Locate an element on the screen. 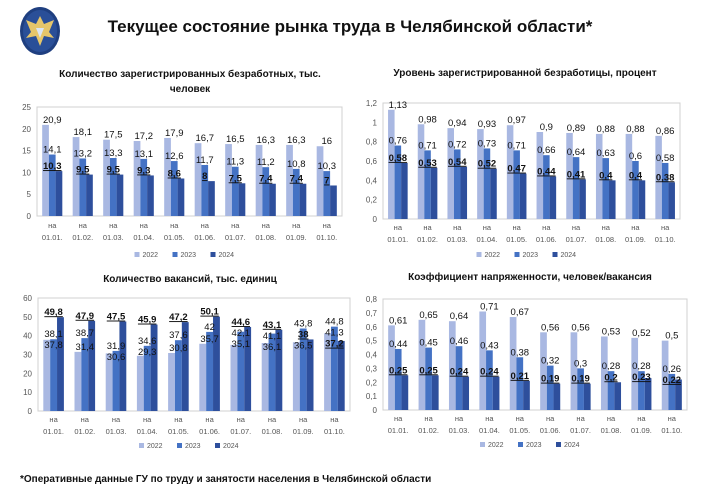  data-label-2024: 0,23 is located at coordinates (641, 377).